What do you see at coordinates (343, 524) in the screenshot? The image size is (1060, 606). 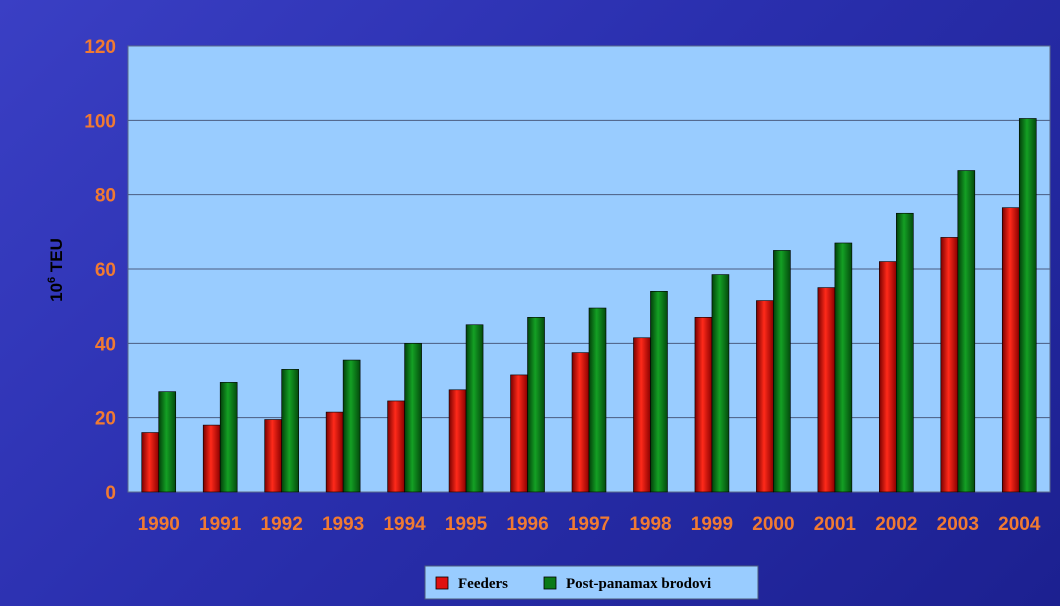 I see `x-tick-label: 1993` at bounding box center [343, 524].